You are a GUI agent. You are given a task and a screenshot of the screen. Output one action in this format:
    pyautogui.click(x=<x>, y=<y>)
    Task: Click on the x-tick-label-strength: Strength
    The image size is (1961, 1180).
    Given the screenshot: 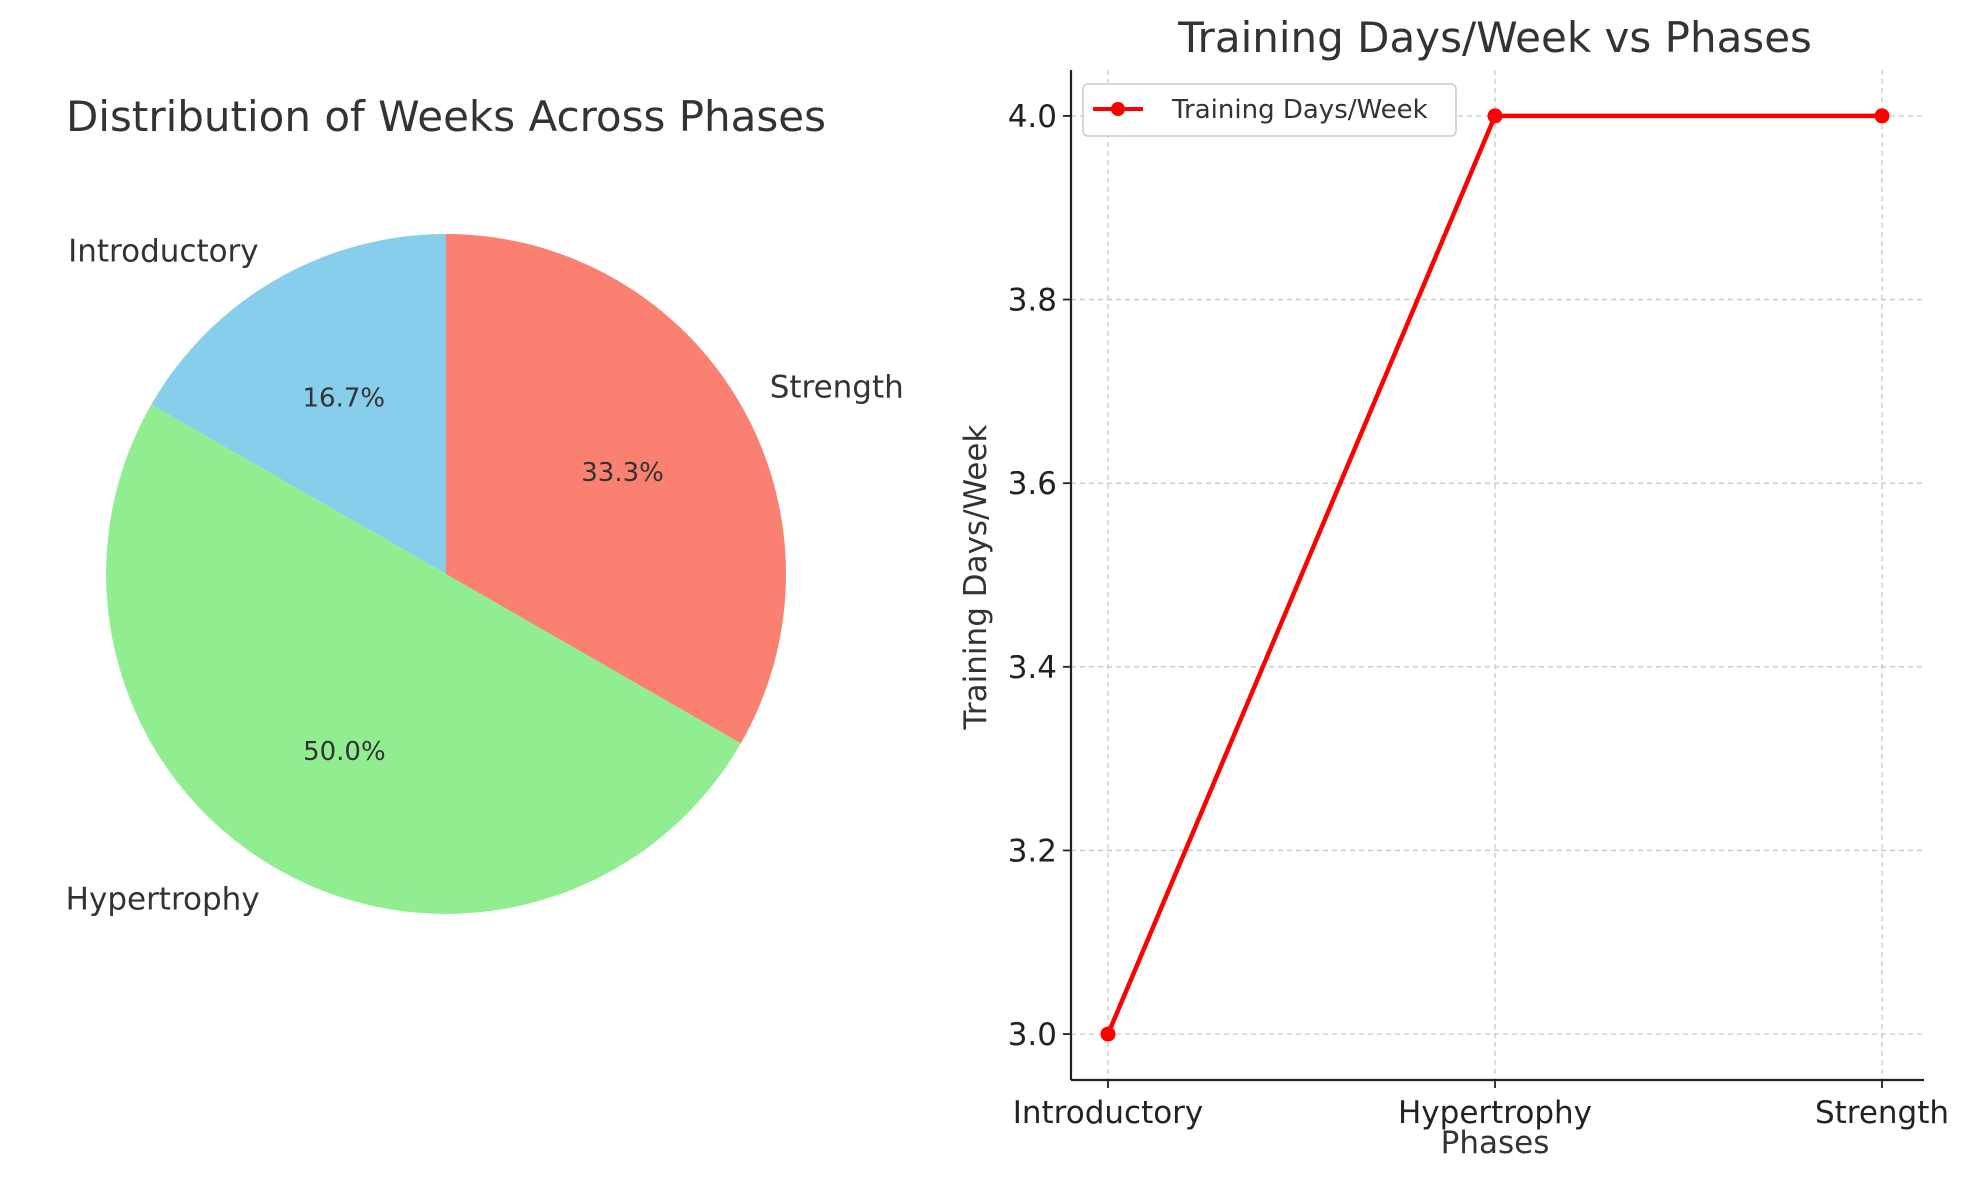 What is the action you would take?
    pyautogui.click(x=1882, y=1113)
    